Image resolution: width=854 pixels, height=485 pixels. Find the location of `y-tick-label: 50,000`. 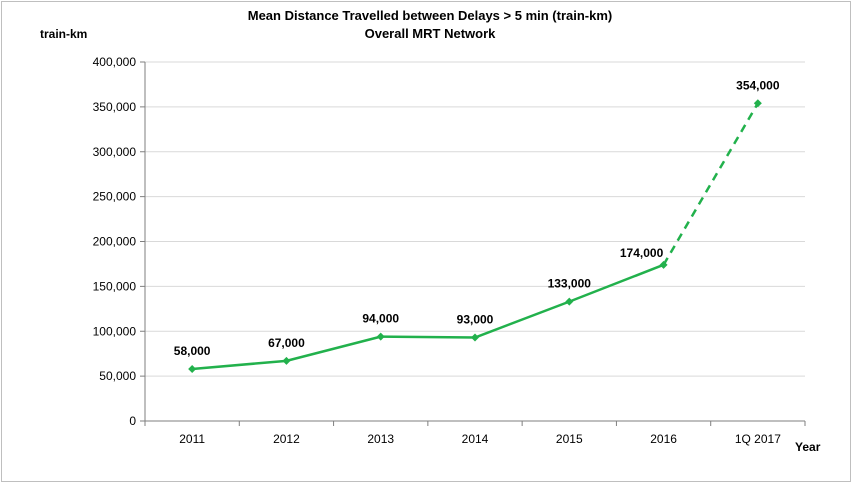

y-tick-label: 50,000 is located at coordinates (117, 376).